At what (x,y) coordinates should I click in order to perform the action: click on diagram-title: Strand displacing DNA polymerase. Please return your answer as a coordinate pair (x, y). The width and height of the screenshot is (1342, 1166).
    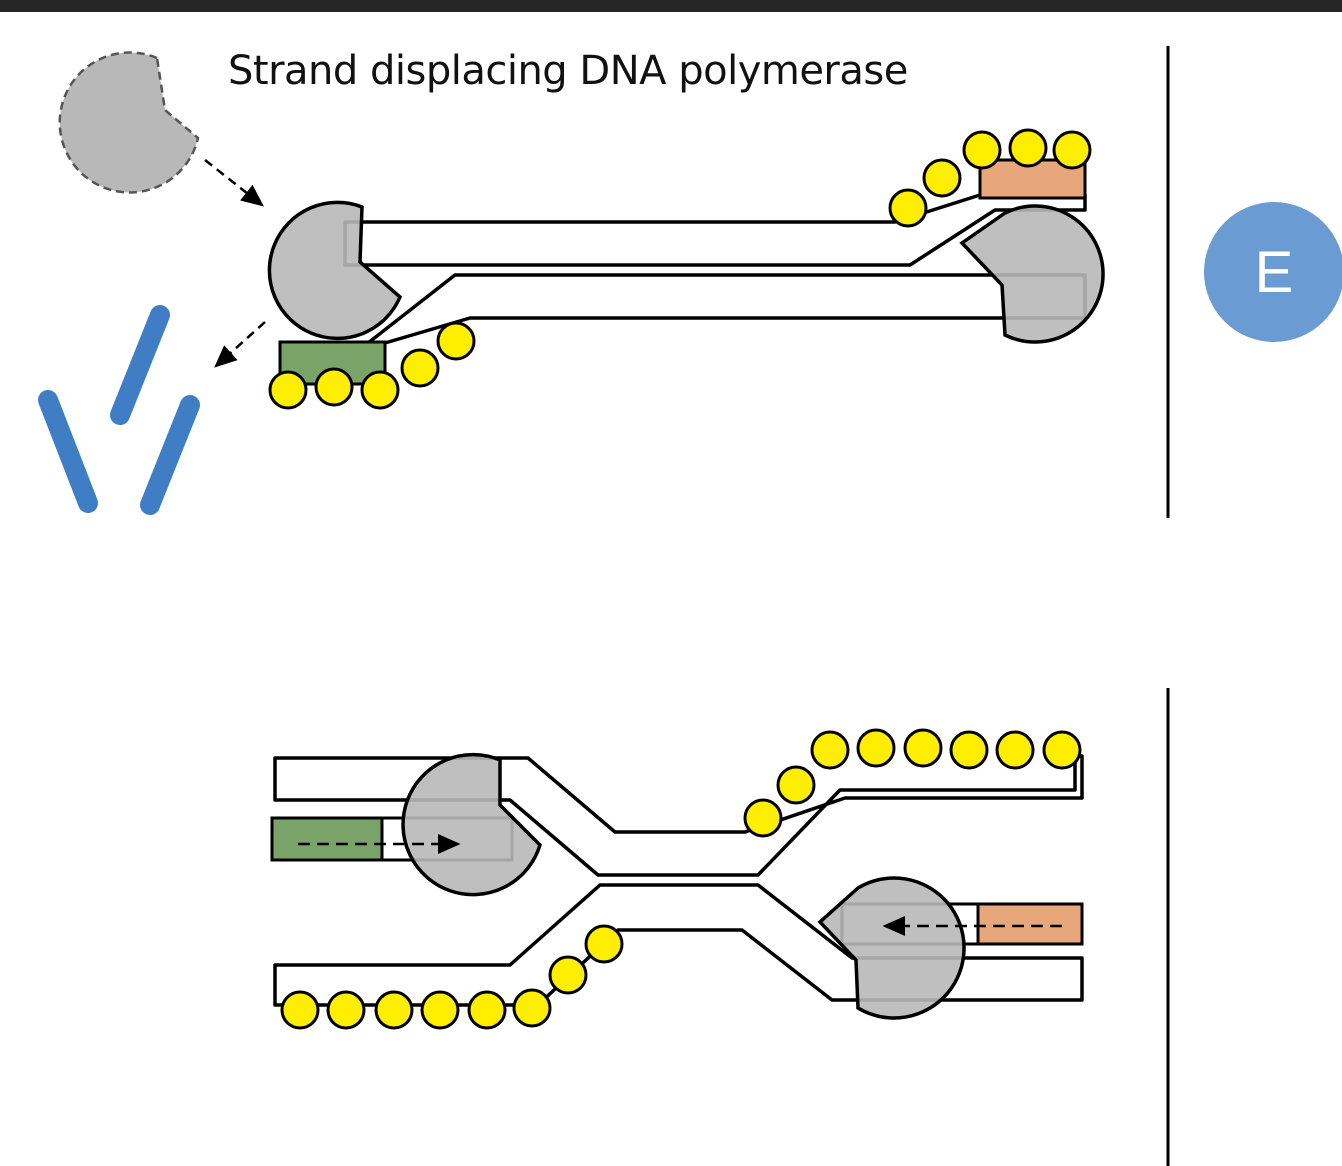
    Looking at the image, I should click on (568, 71).